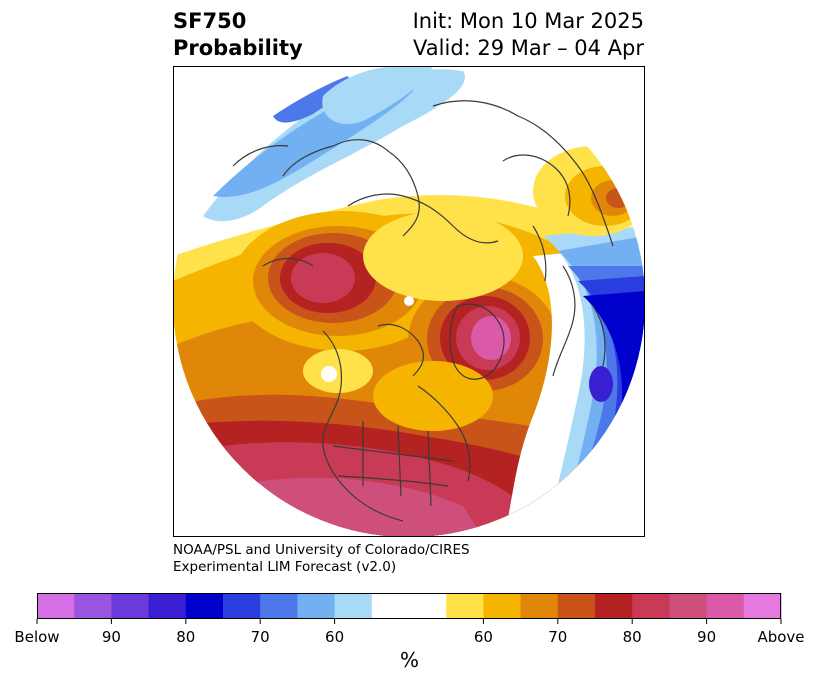 The image size is (819, 686). I want to click on variable-title: SF750, so click(210, 21).